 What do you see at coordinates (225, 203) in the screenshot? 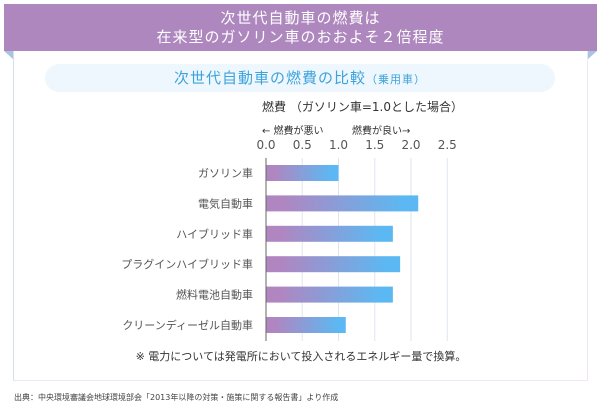
I see `category-label: 電気自動車` at bounding box center [225, 203].